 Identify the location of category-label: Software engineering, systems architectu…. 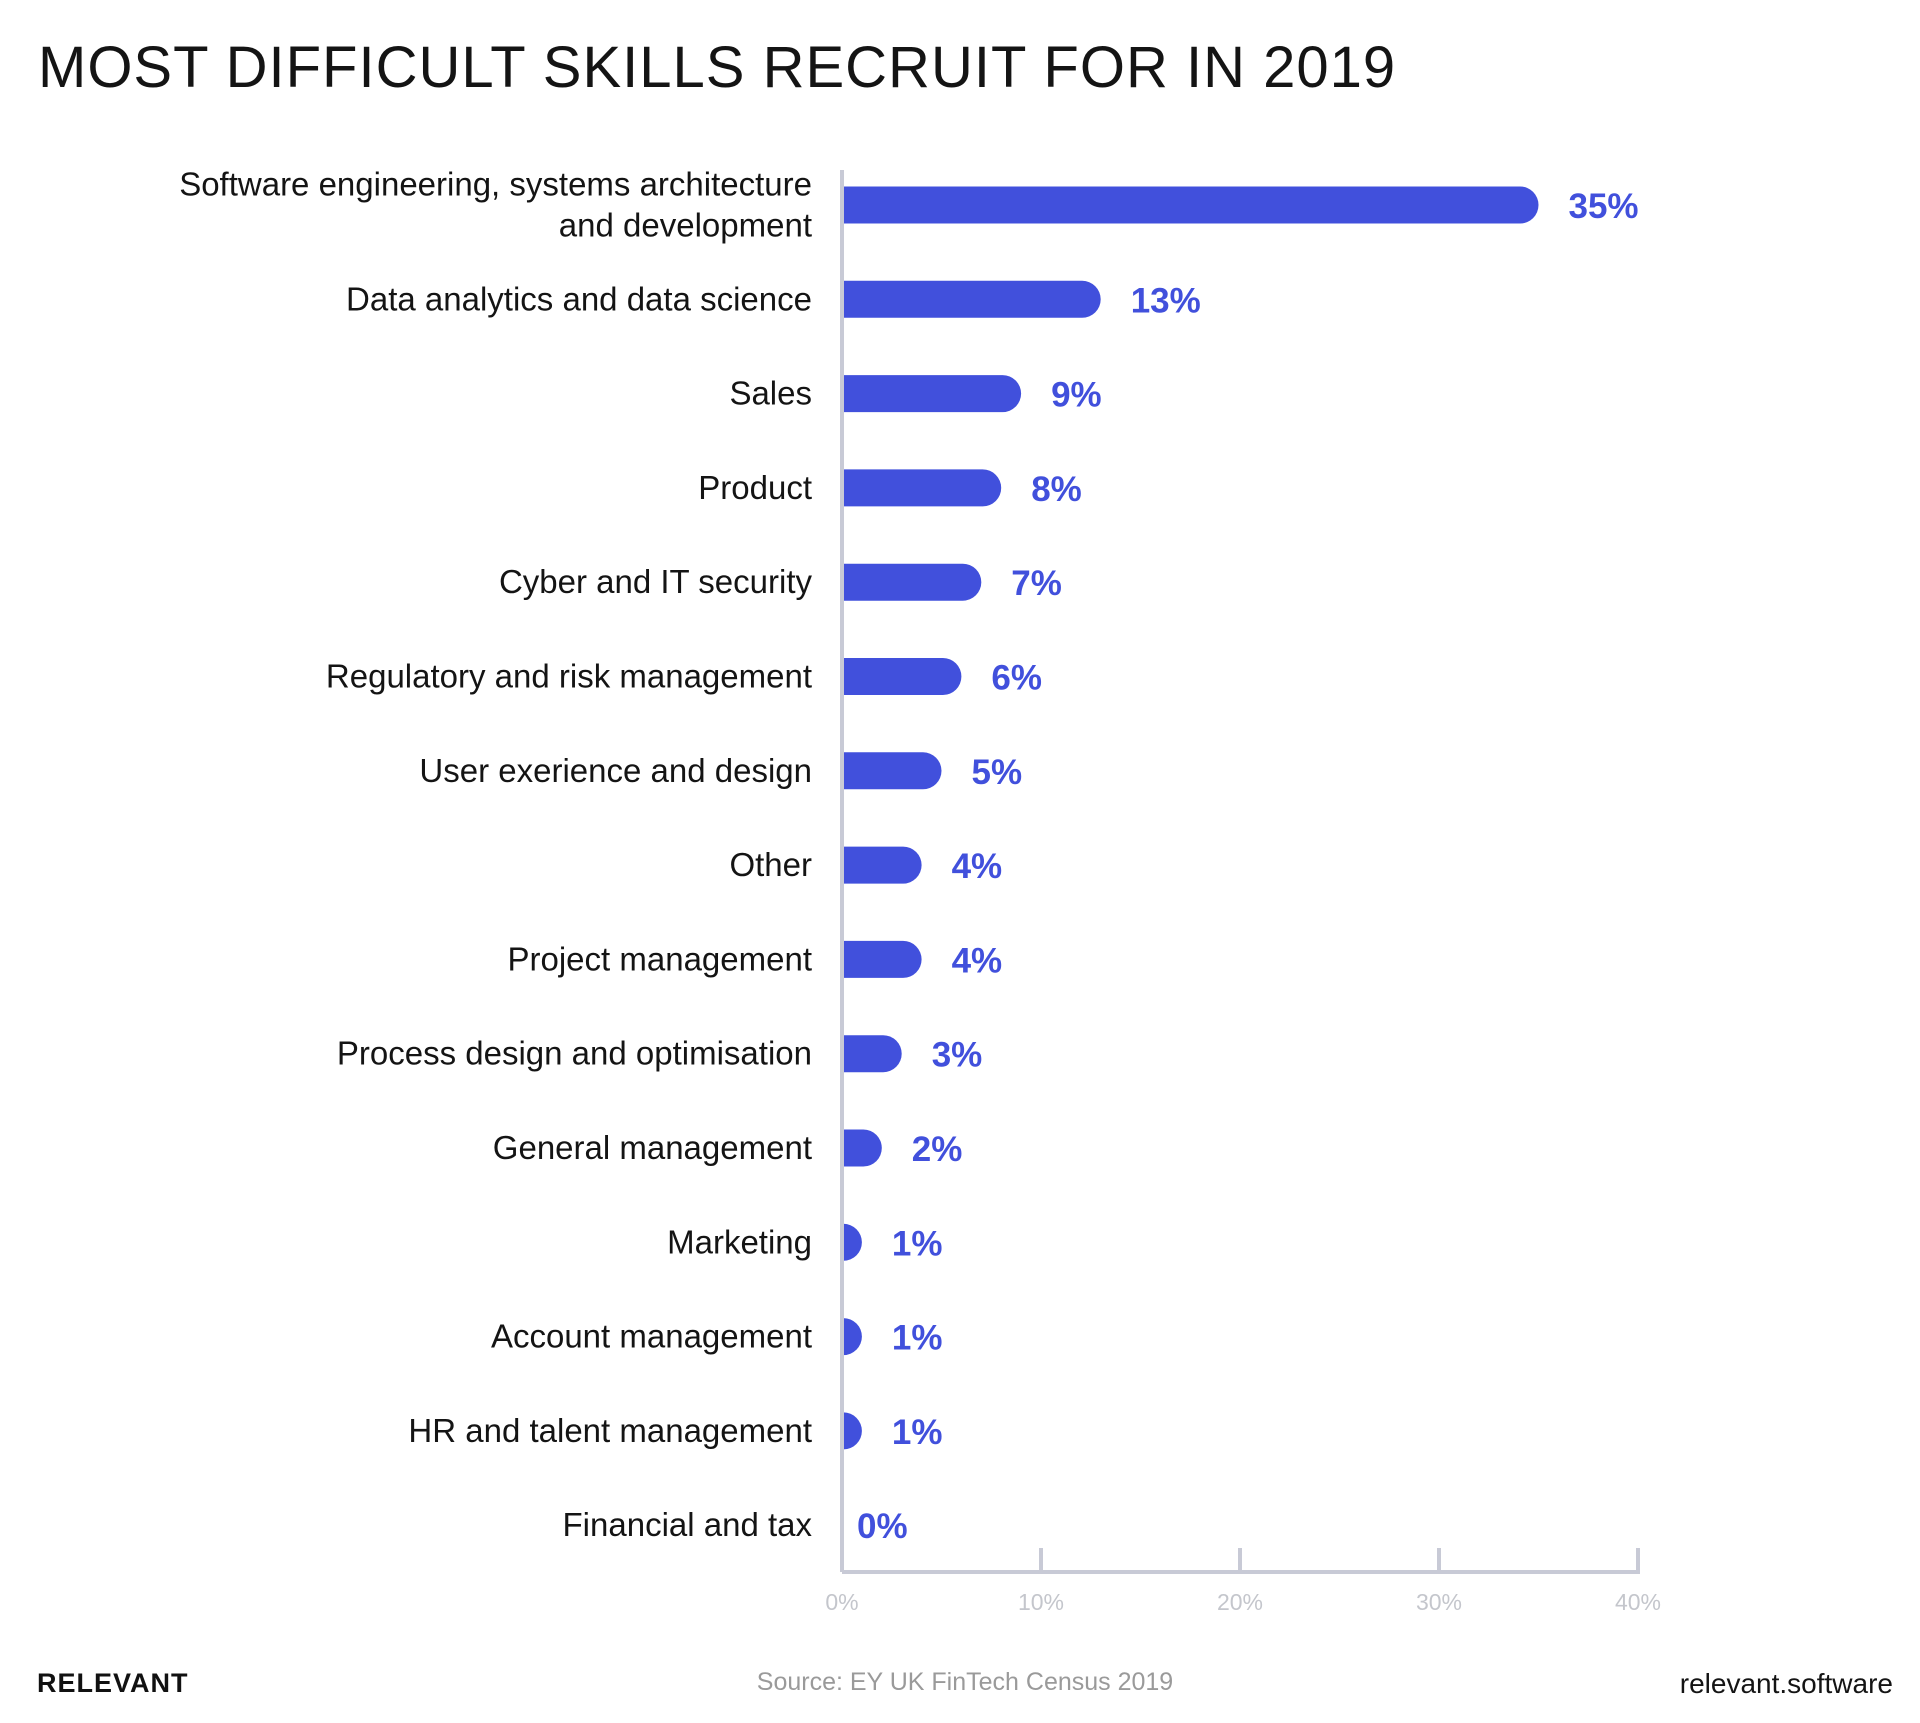
(495, 184).